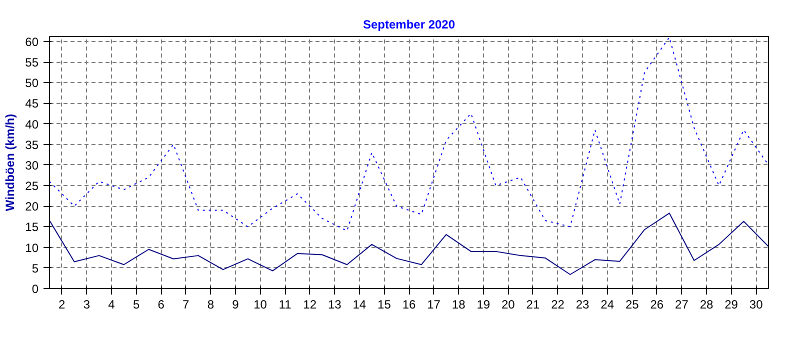  What do you see at coordinates (32, 41) in the screenshot?
I see `y-tick-label: 60` at bounding box center [32, 41].